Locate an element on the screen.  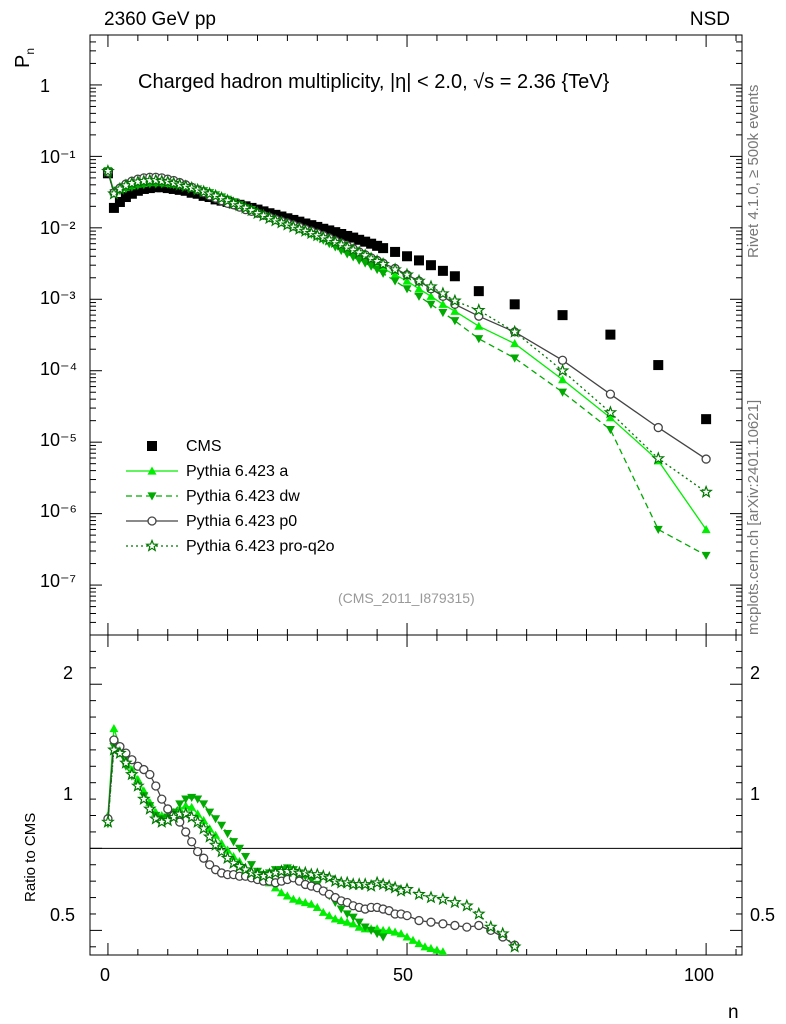
y-tick-label-1e-1: 10⁻¹ is located at coordinates (58, 157).